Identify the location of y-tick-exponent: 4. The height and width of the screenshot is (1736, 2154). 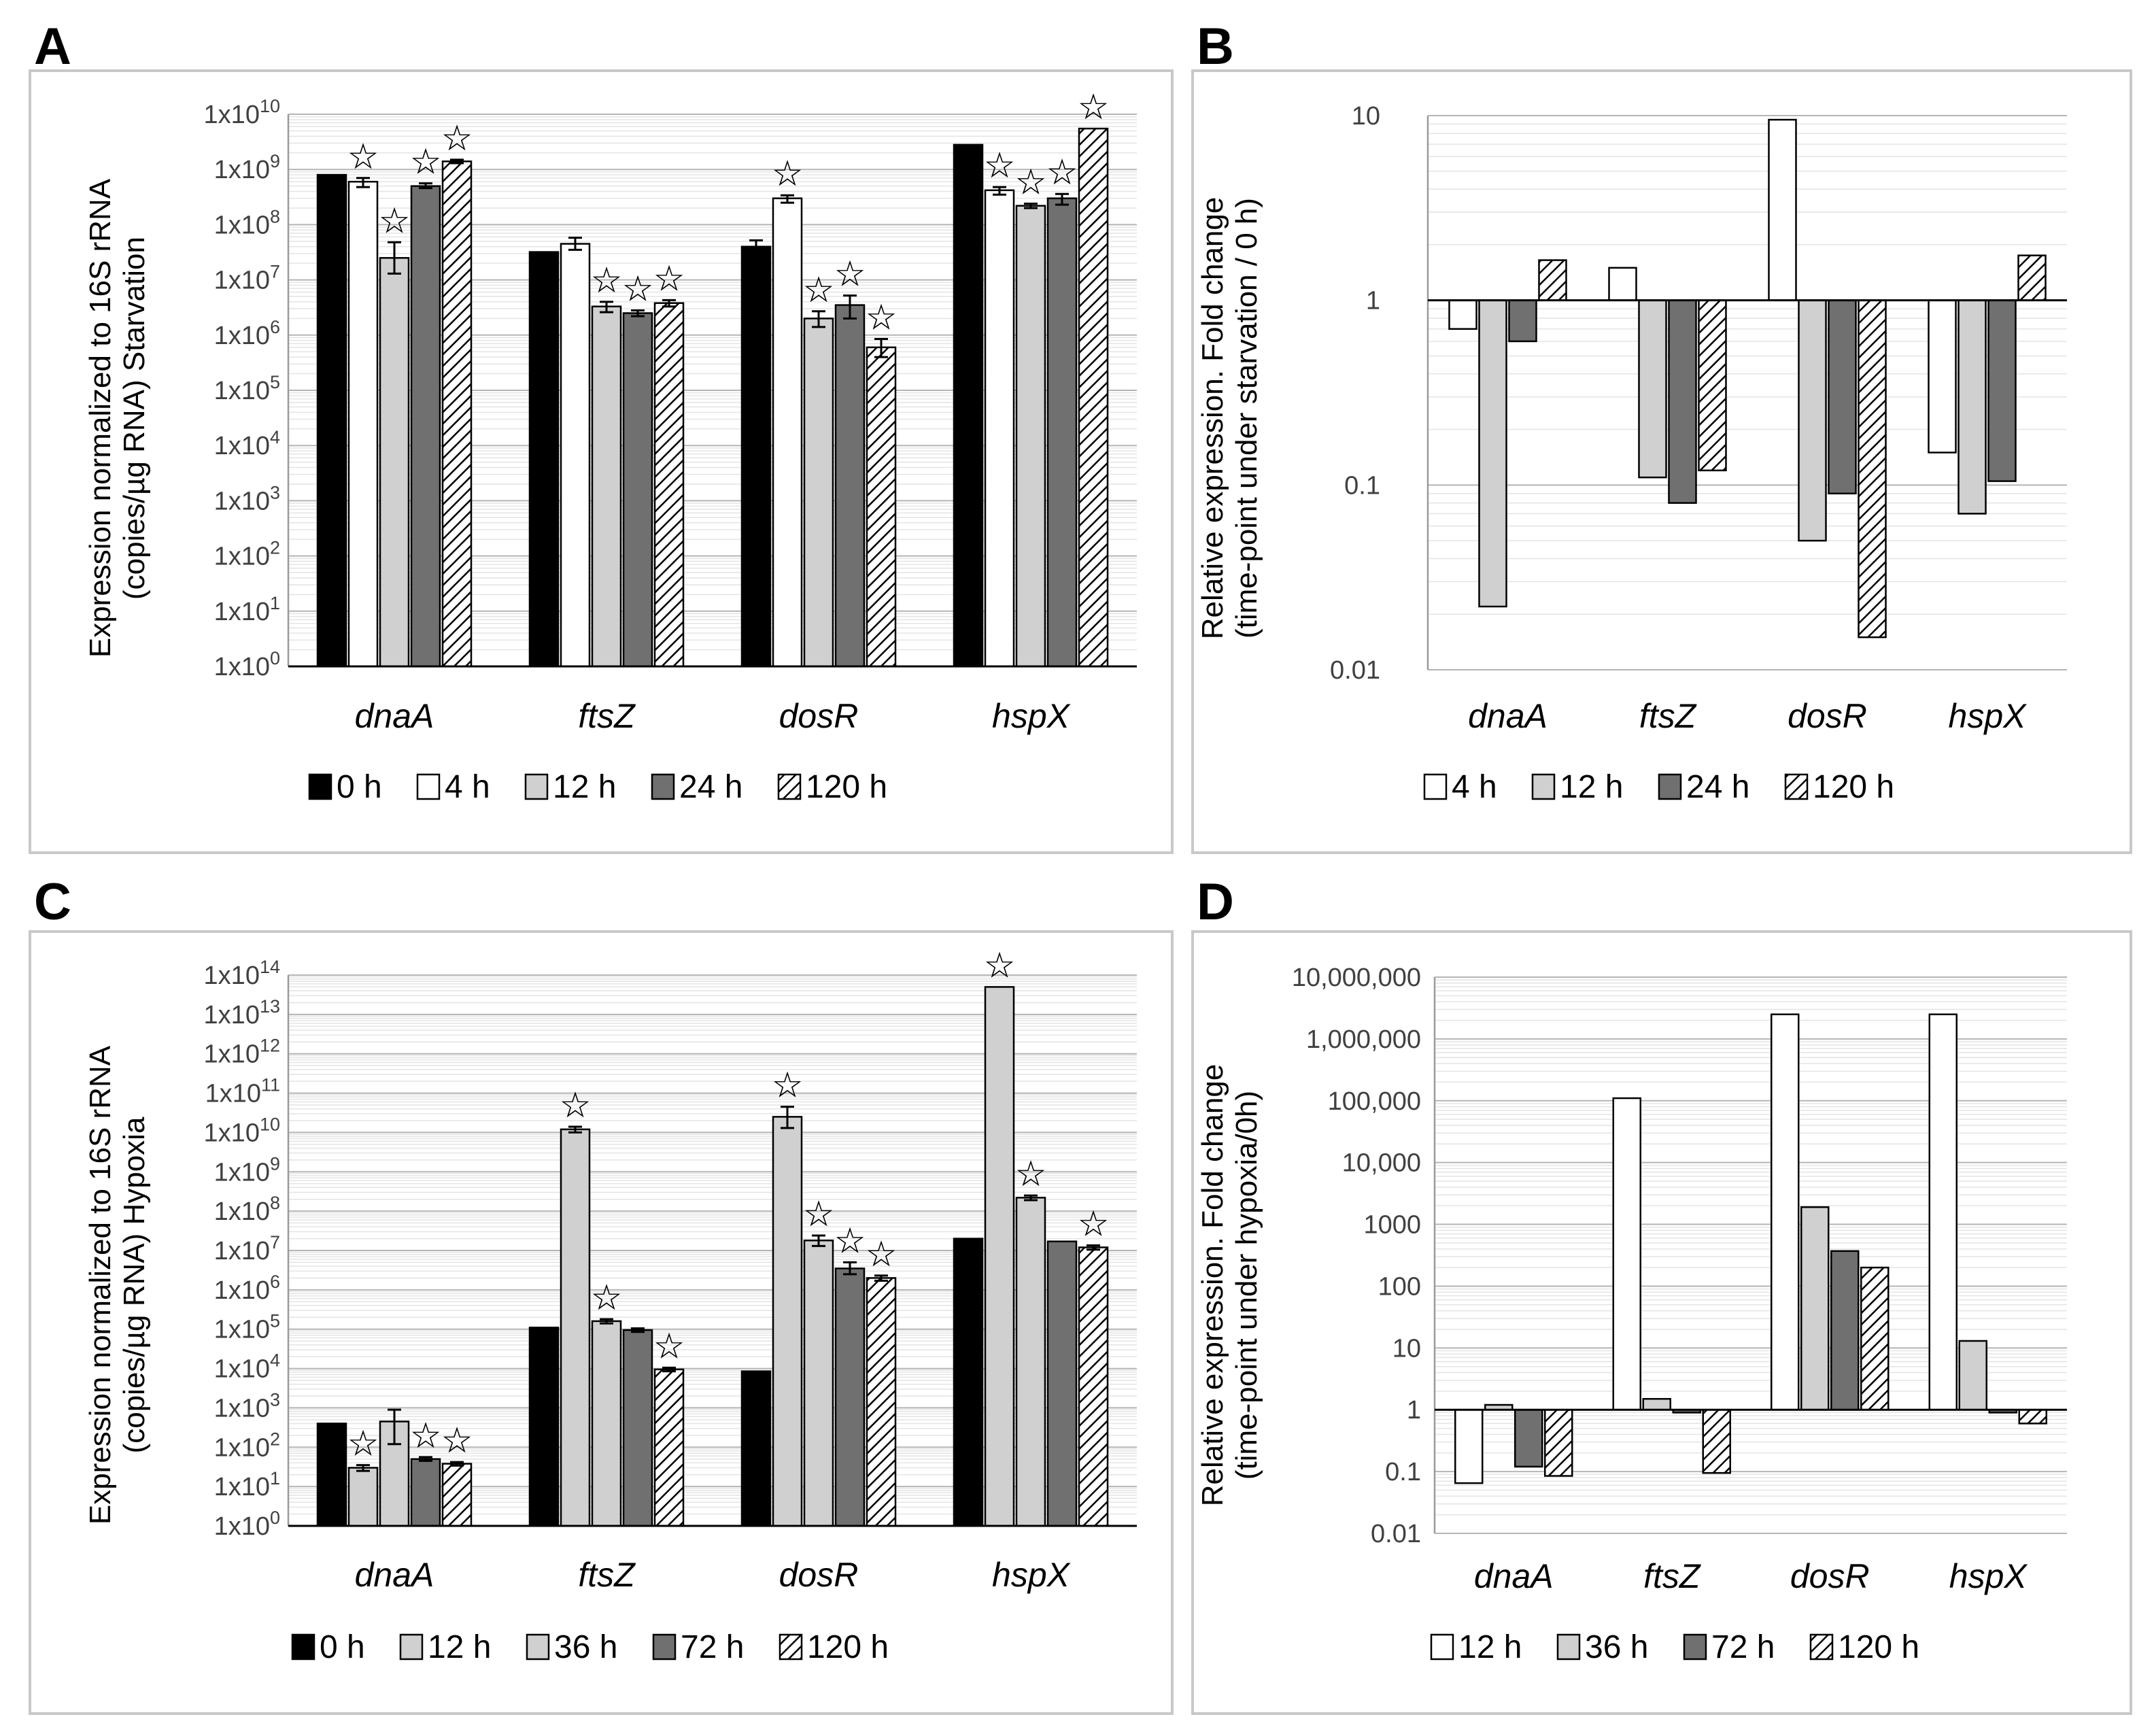
(275, 1360).